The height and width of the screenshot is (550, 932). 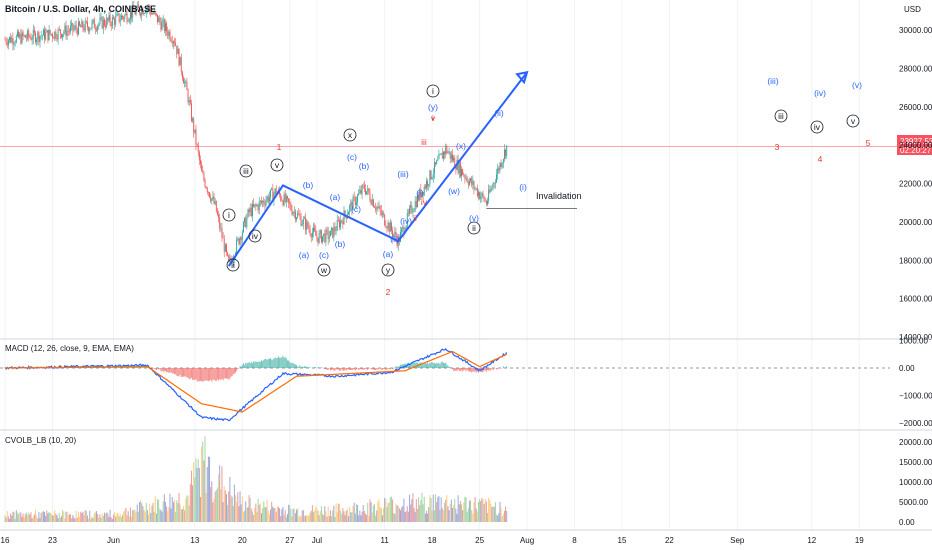 What do you see at coordinates (433, 540) in the screenshot?
I see `time-axis: 16 23 Jun 13 20 27 Jul 11 18 25 Aug 8 15 22 Sep 12 19` at bounding box center [433, 540].